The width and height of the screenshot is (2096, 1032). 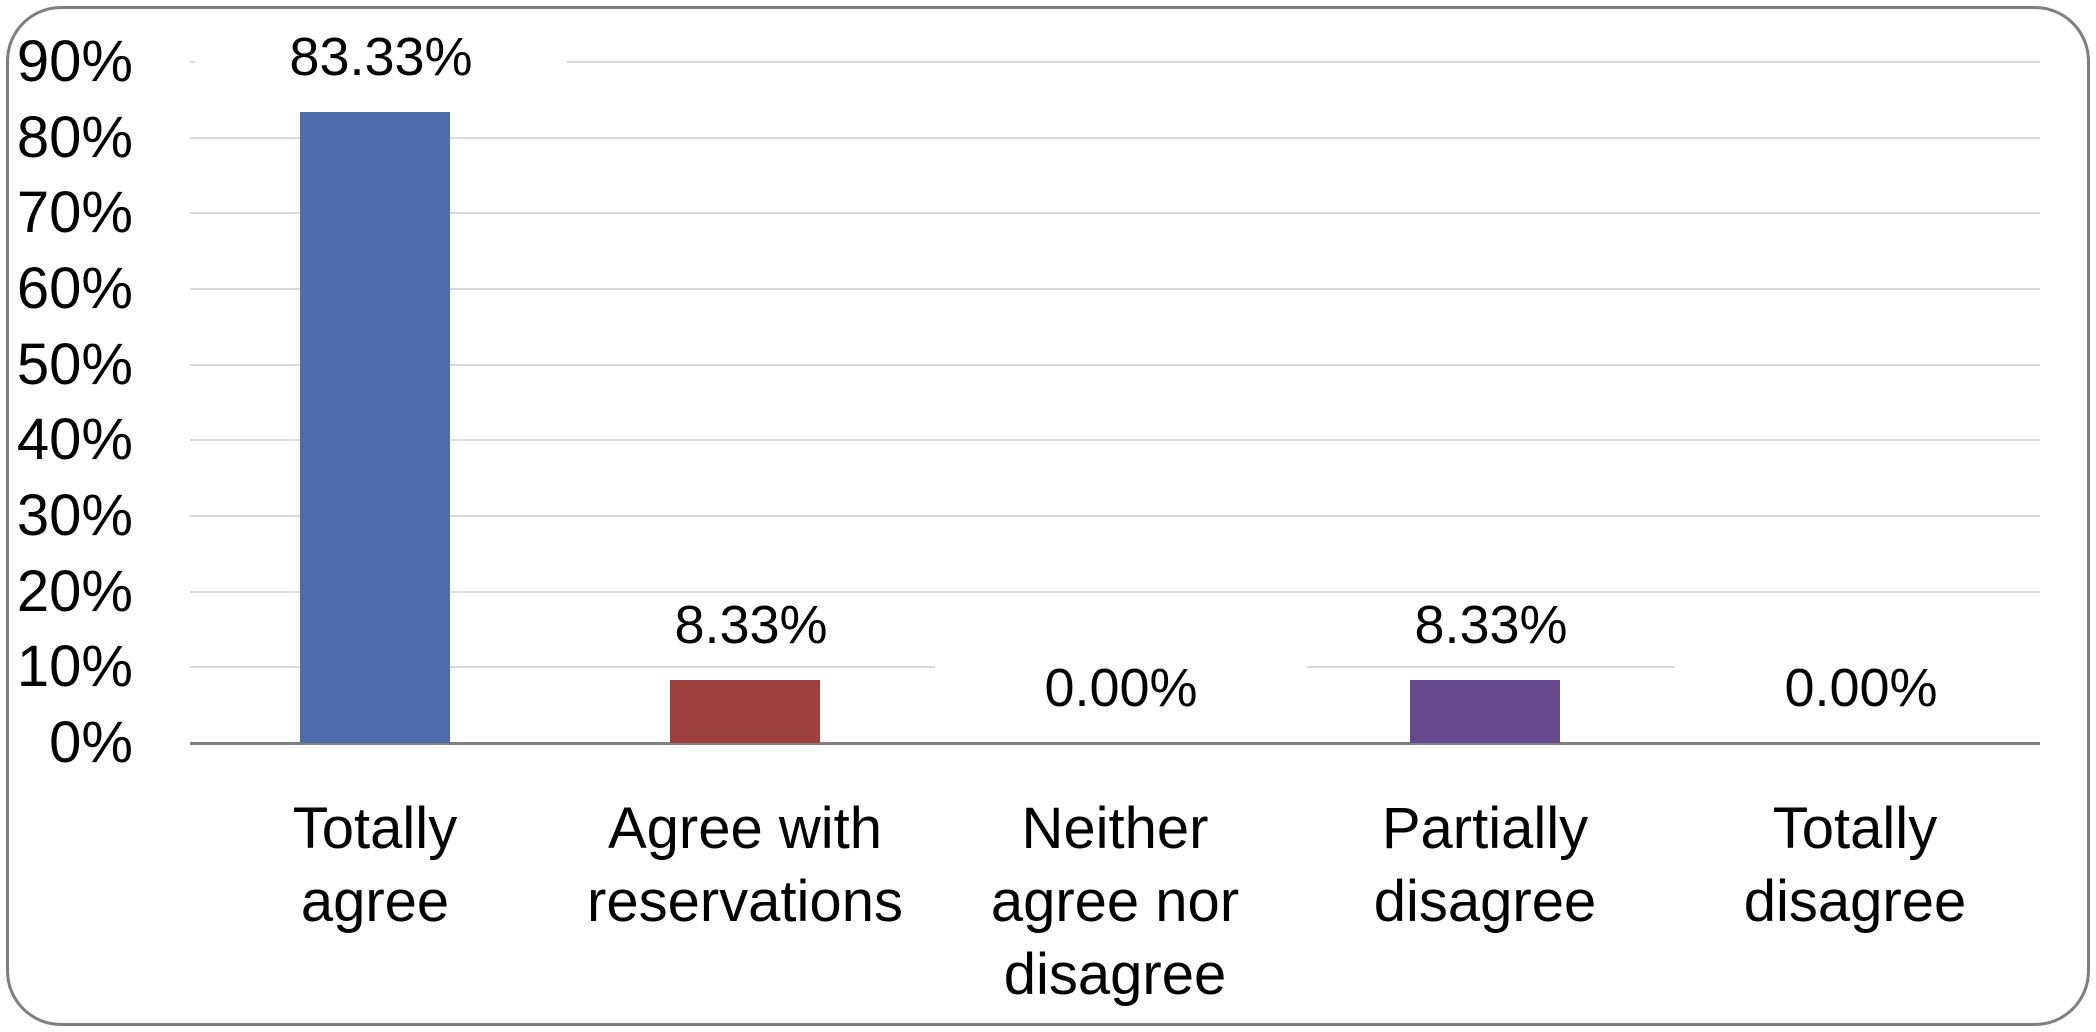 I want to click on x-category-label: Totally disagree, so click(x=1855, y=865).